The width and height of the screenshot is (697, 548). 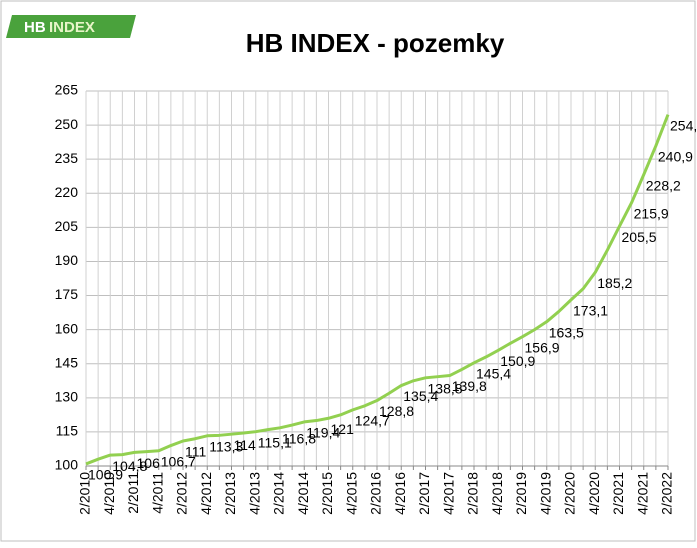 What do you see at coordinates (35, 27) in the screenshot?
I see `logo-hb: HB` at bounding box center [35, 27].